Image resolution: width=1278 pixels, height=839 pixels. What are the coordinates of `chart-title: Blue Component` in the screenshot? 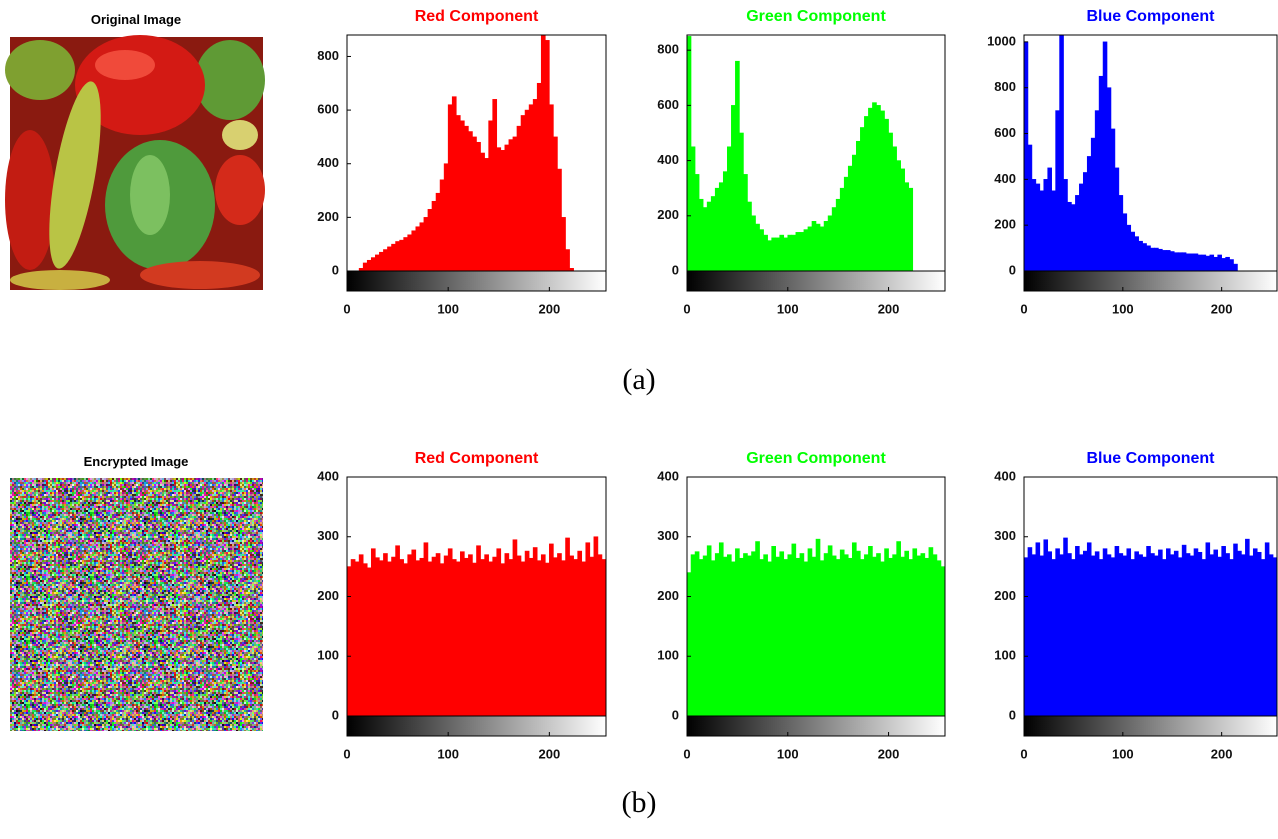 It's located at (1151, 16).